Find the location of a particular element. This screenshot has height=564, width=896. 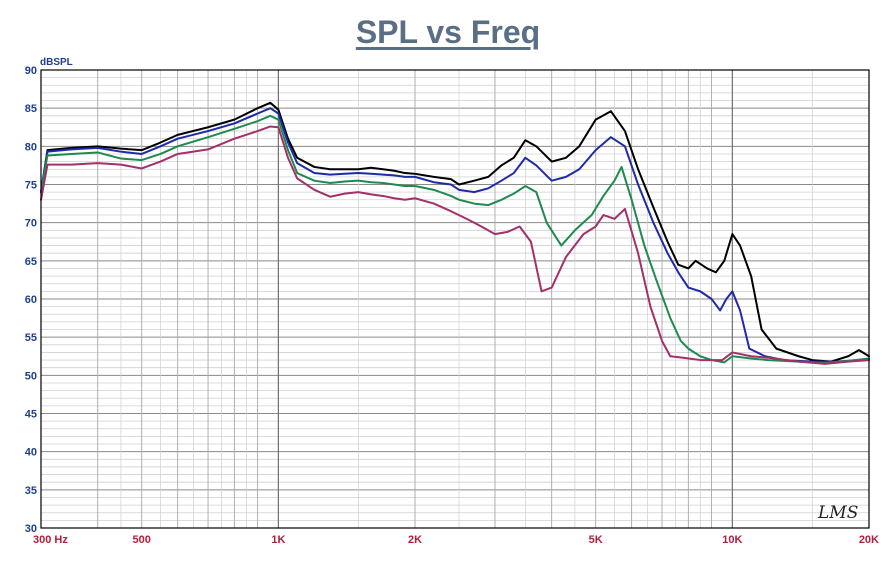

y-tick-label: 75 is located at coordinates (31, 186).